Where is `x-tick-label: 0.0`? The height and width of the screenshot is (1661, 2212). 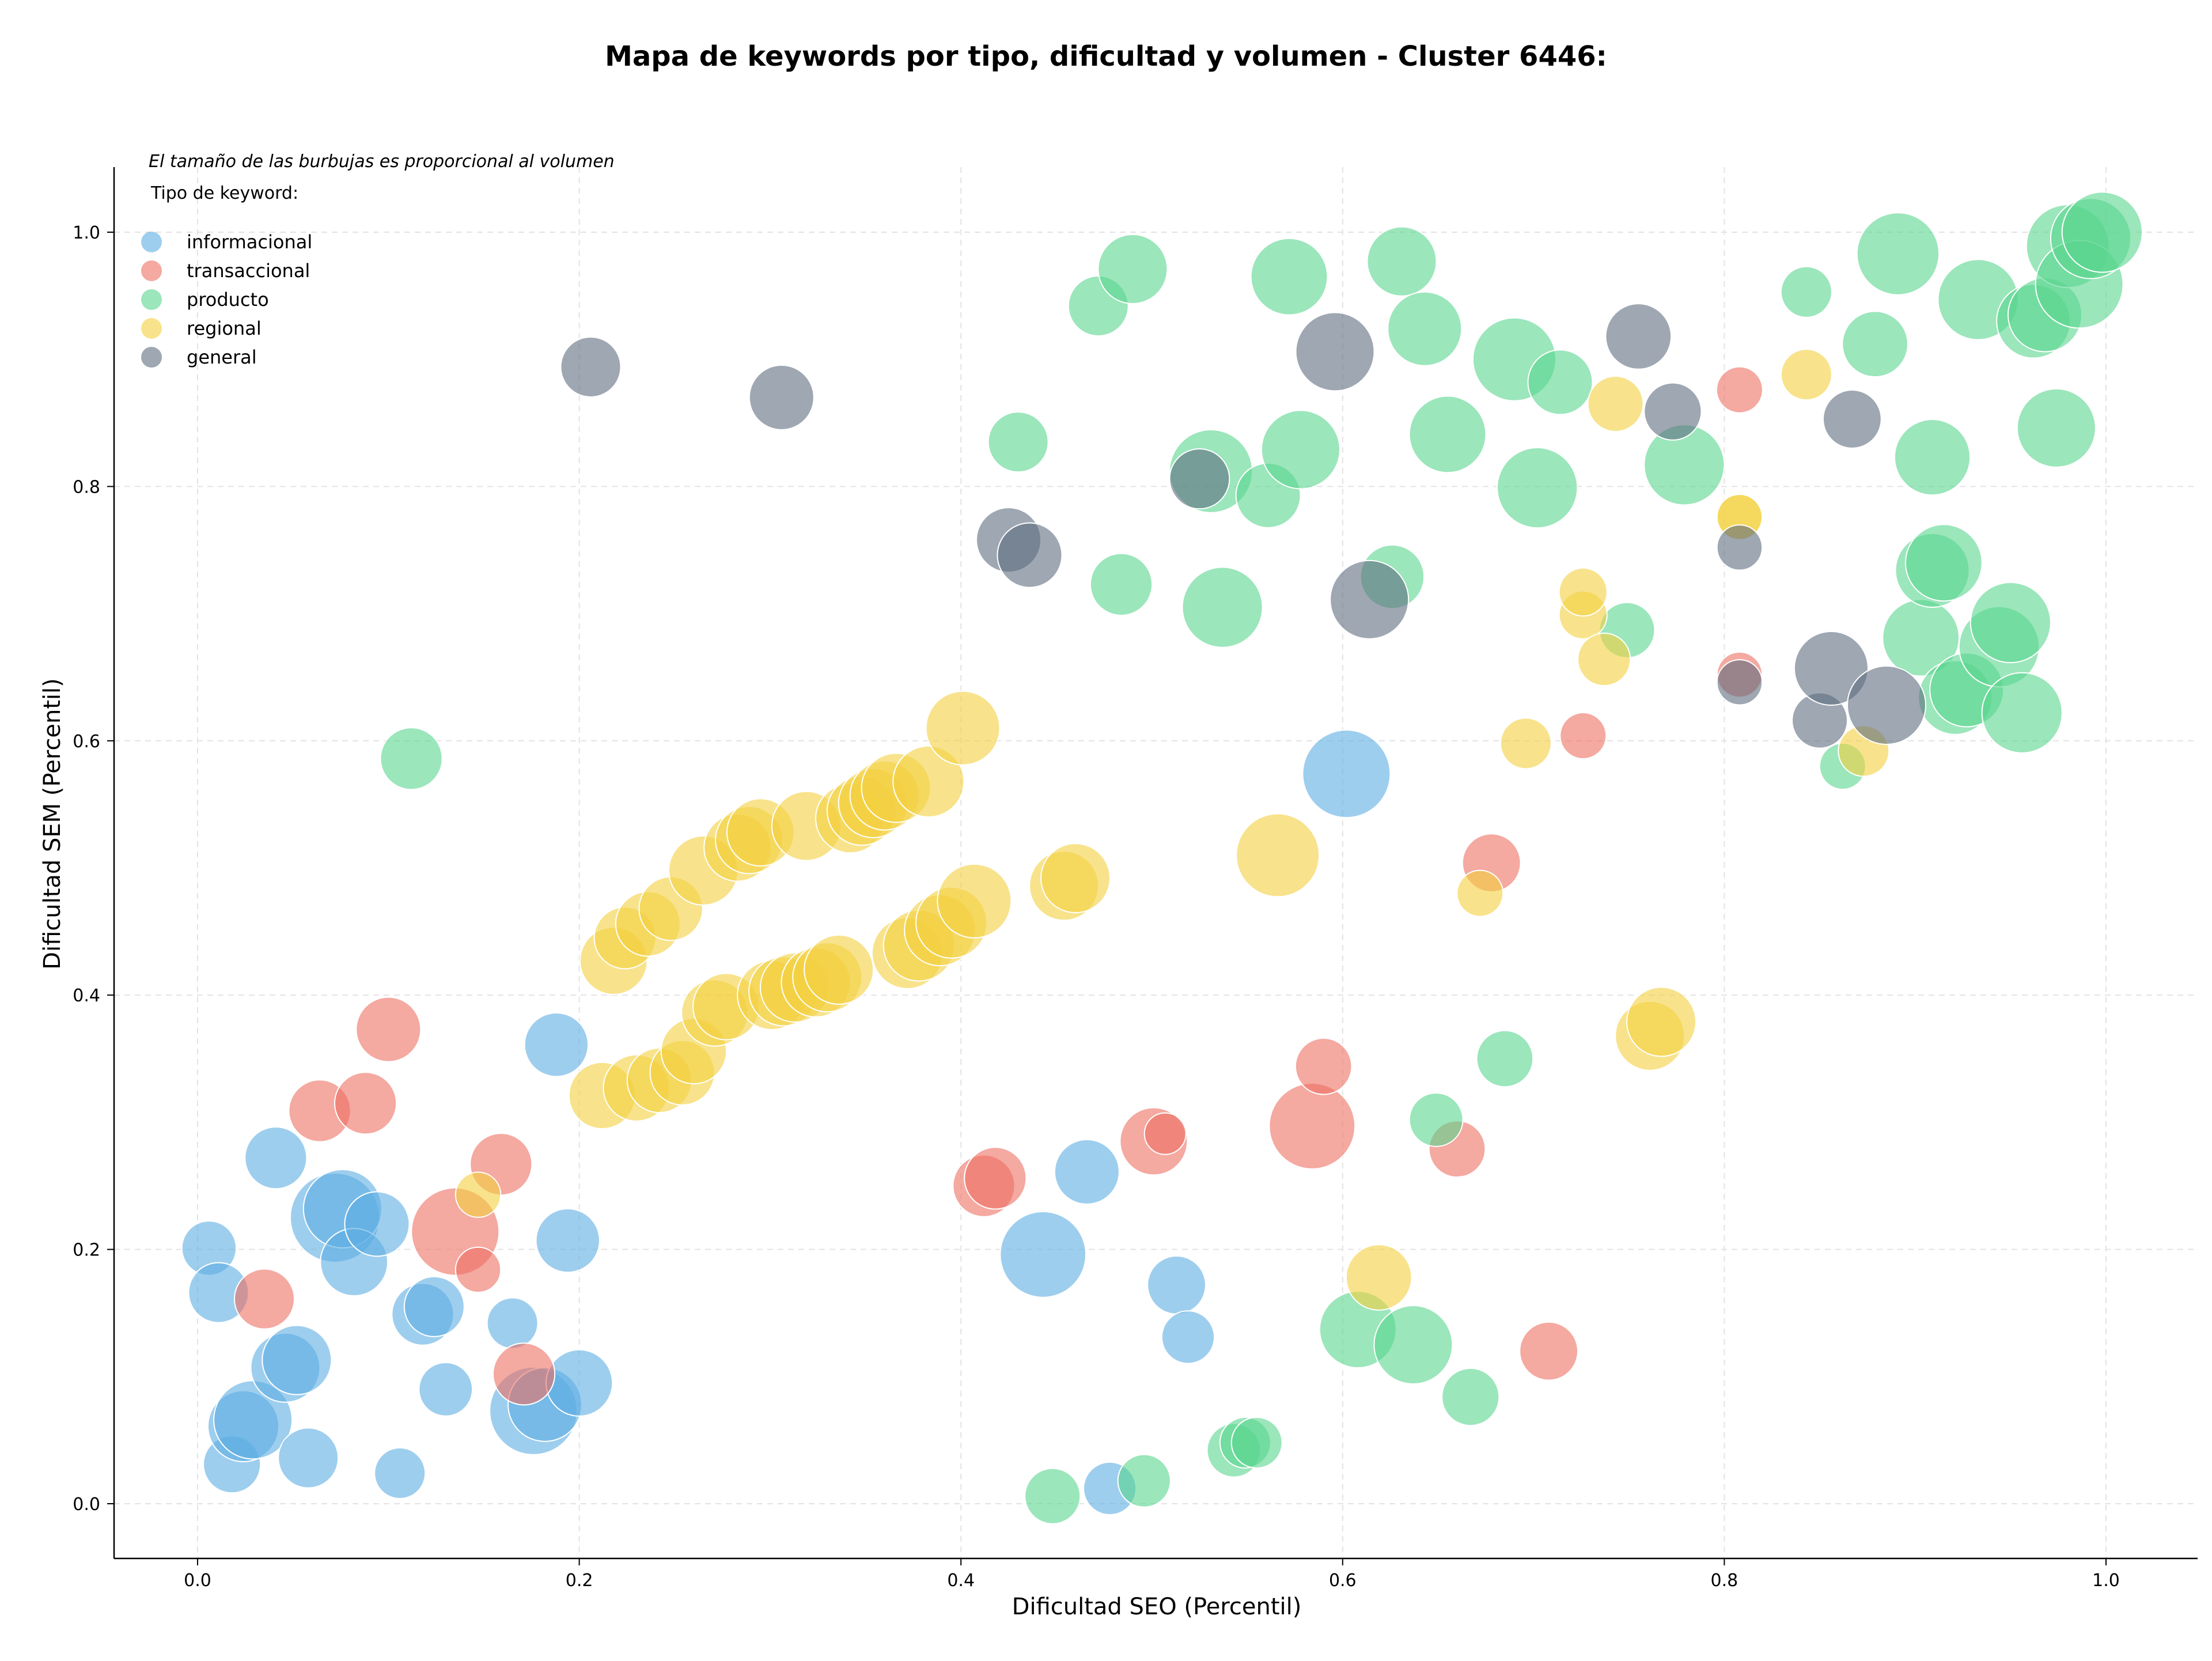
x-tick-label: 0.0 is located at coordinates (197, 1581).